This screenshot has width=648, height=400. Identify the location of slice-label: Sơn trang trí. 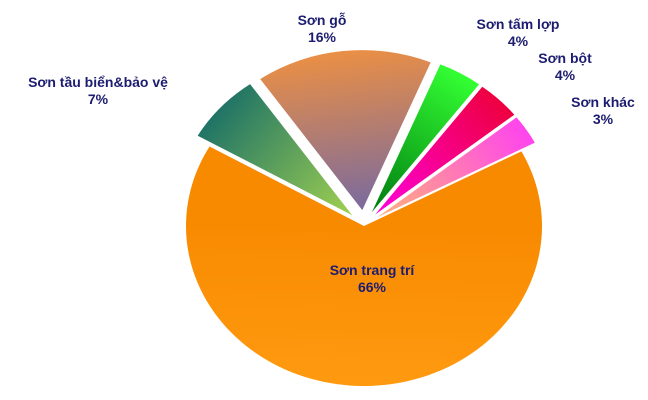
(372, 270).